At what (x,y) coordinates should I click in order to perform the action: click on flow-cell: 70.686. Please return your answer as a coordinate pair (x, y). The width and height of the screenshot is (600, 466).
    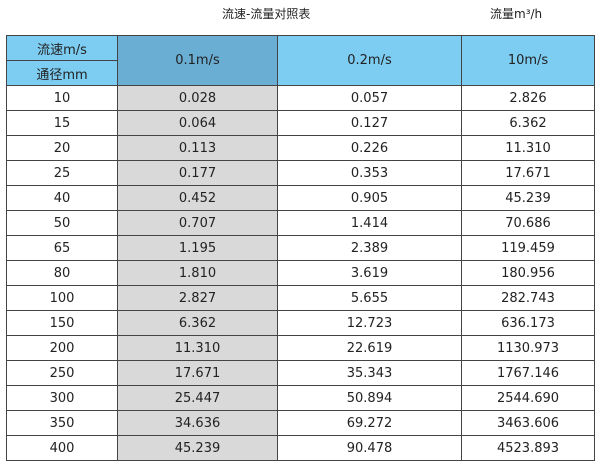
    Looking at the image, I should click on (528, 223).